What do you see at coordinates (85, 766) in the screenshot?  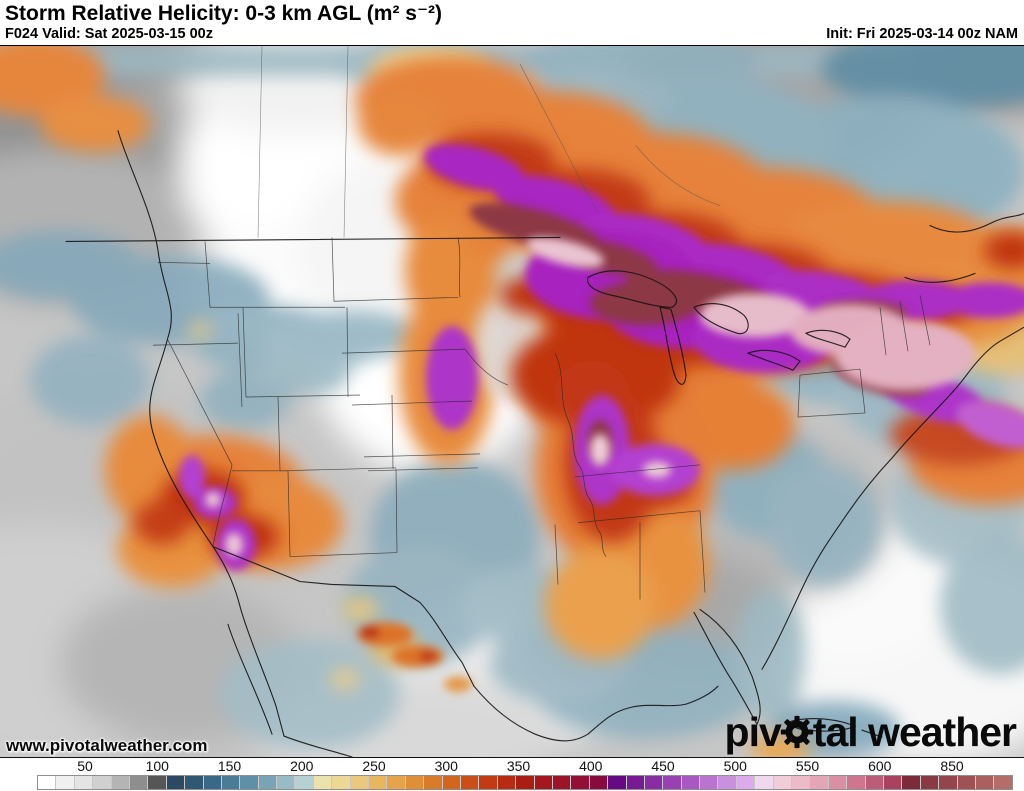 I see `colorbar-tick-label: 50` at bounding box center [85, 766].